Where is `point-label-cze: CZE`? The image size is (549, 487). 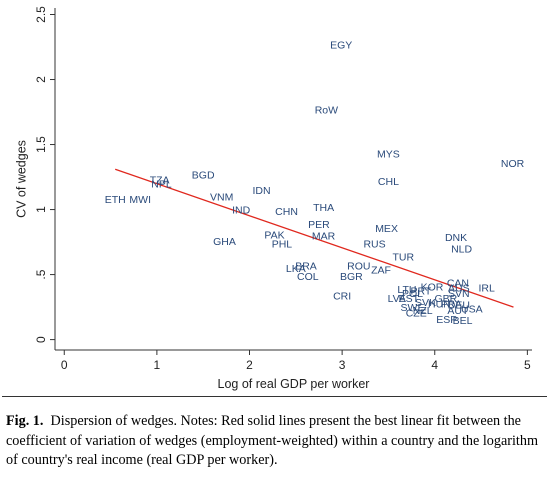 point-label-cze: CZE is located at coordinates (416, 313).